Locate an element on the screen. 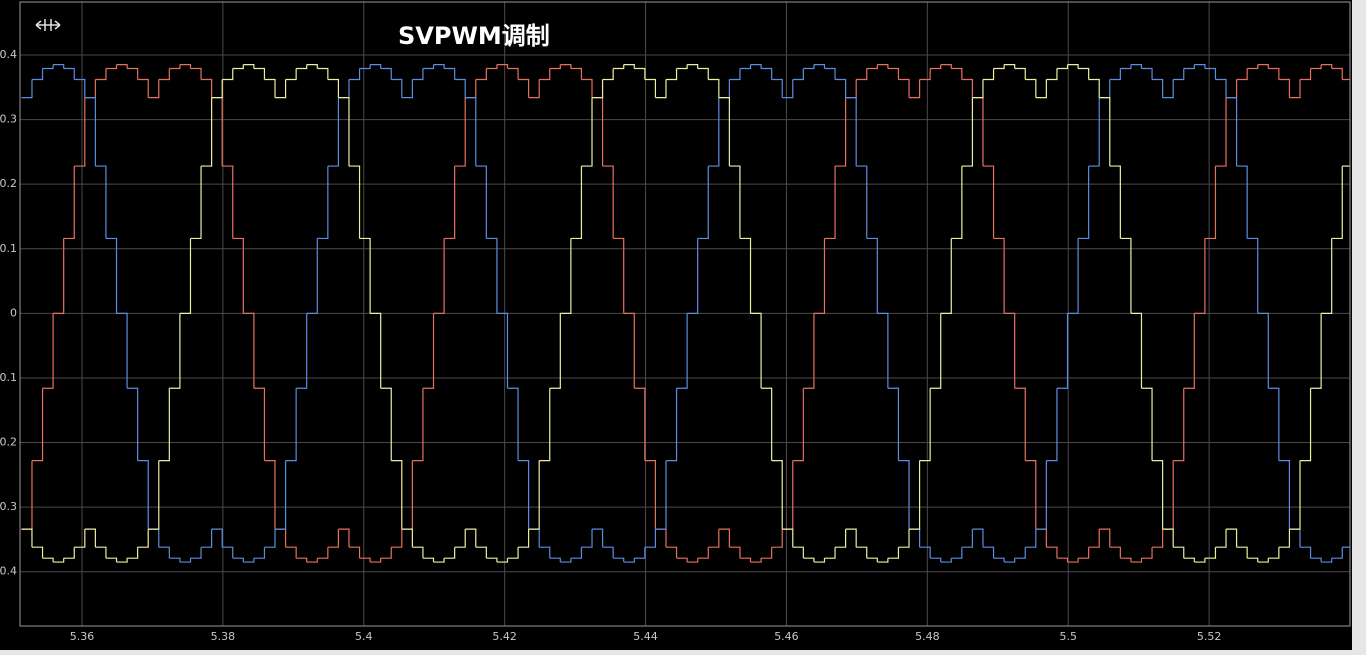 Image resolution: width=1366 pixels, height=655 pixels. y-tick-label: 0.2 is located at coordinates (8, 183).